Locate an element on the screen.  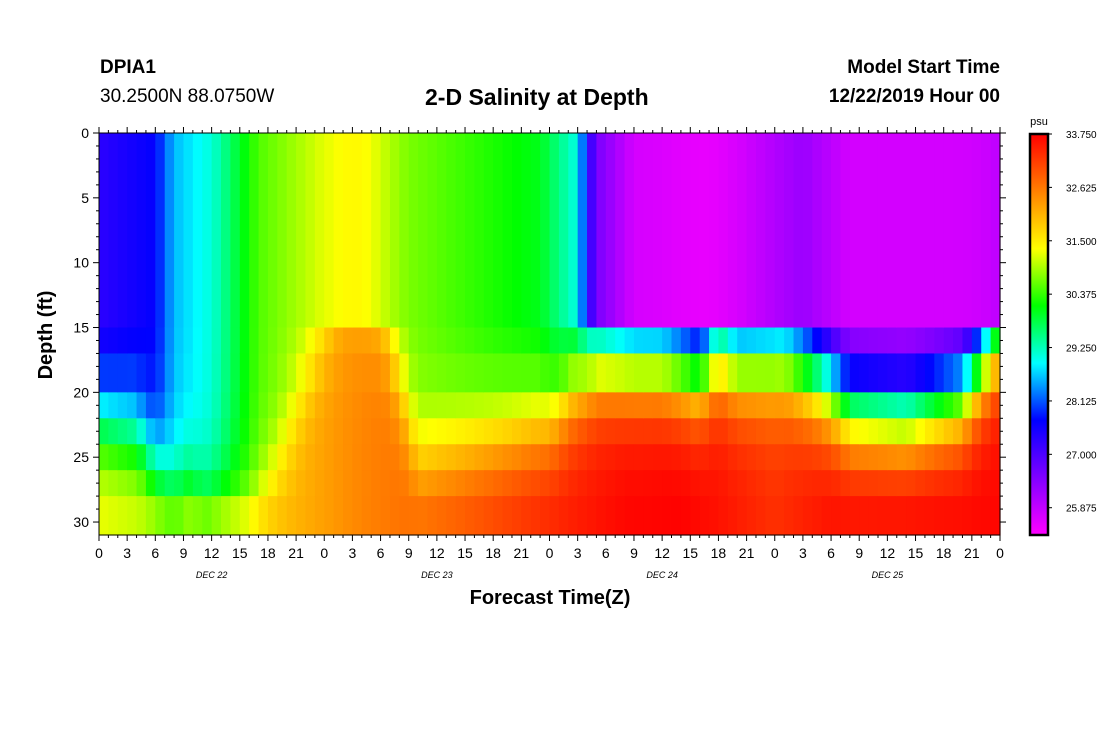
x-tick-label: 15 is located at coordinates (690, 553).